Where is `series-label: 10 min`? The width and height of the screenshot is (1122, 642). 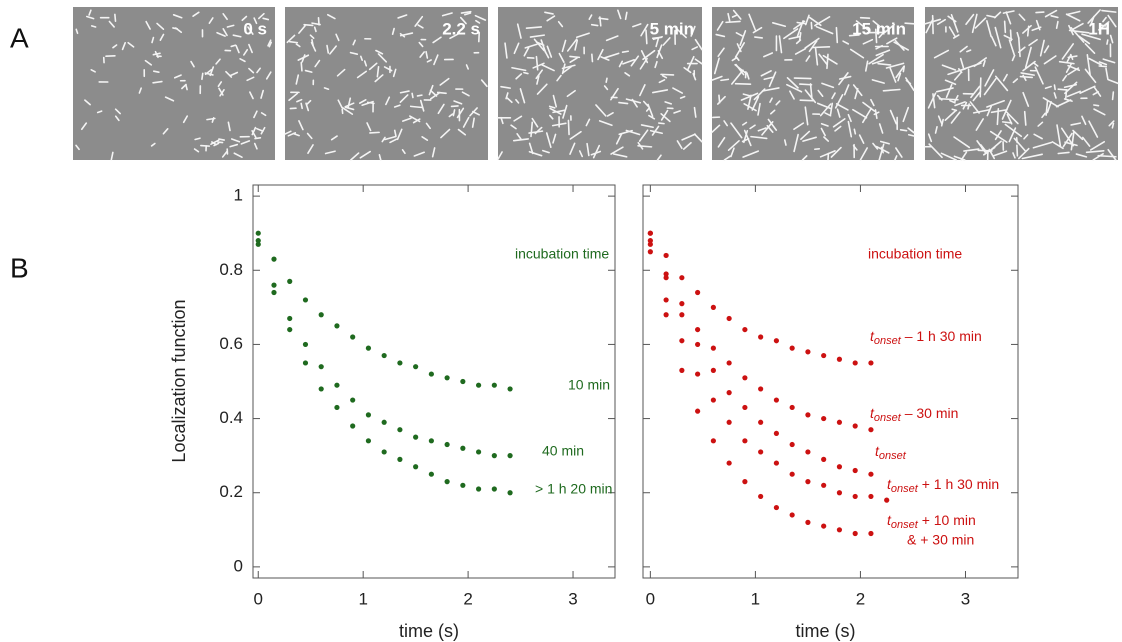
series-label: 10 min is located at coordinates (589, 385).